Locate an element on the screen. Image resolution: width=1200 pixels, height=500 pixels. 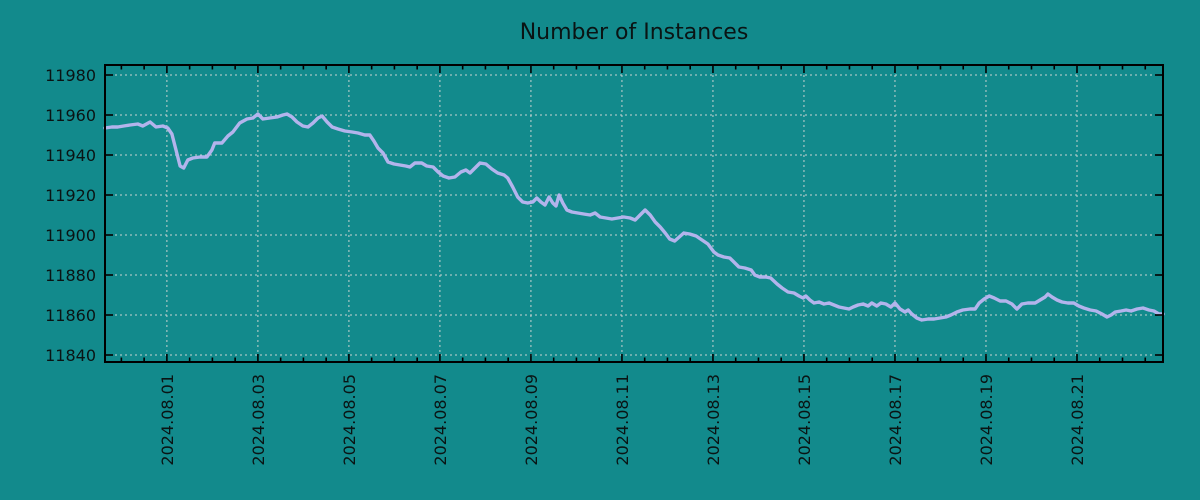
y-tick-label: 11880 is located at coordinates (70, 275).